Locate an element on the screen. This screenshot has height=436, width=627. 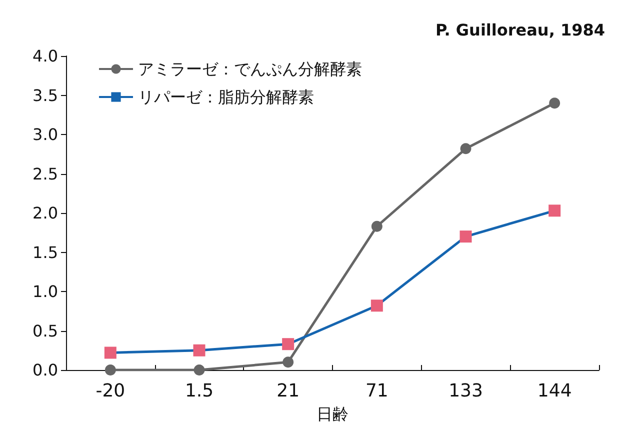
y-tick-label: 4.0 is located at coordinates (45, 56).